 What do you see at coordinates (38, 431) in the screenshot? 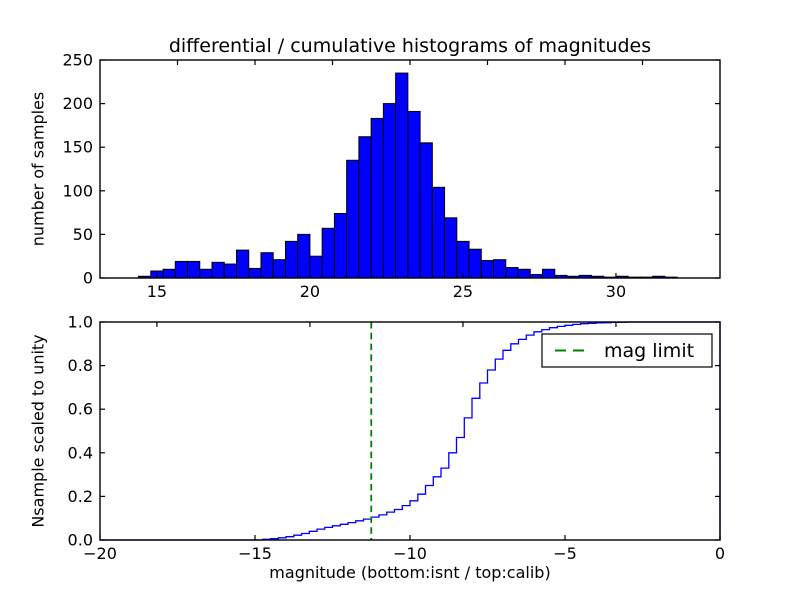
I see `bottom-y-axis-label: Nsample scaled to unity` at bounding box center [38, 431].